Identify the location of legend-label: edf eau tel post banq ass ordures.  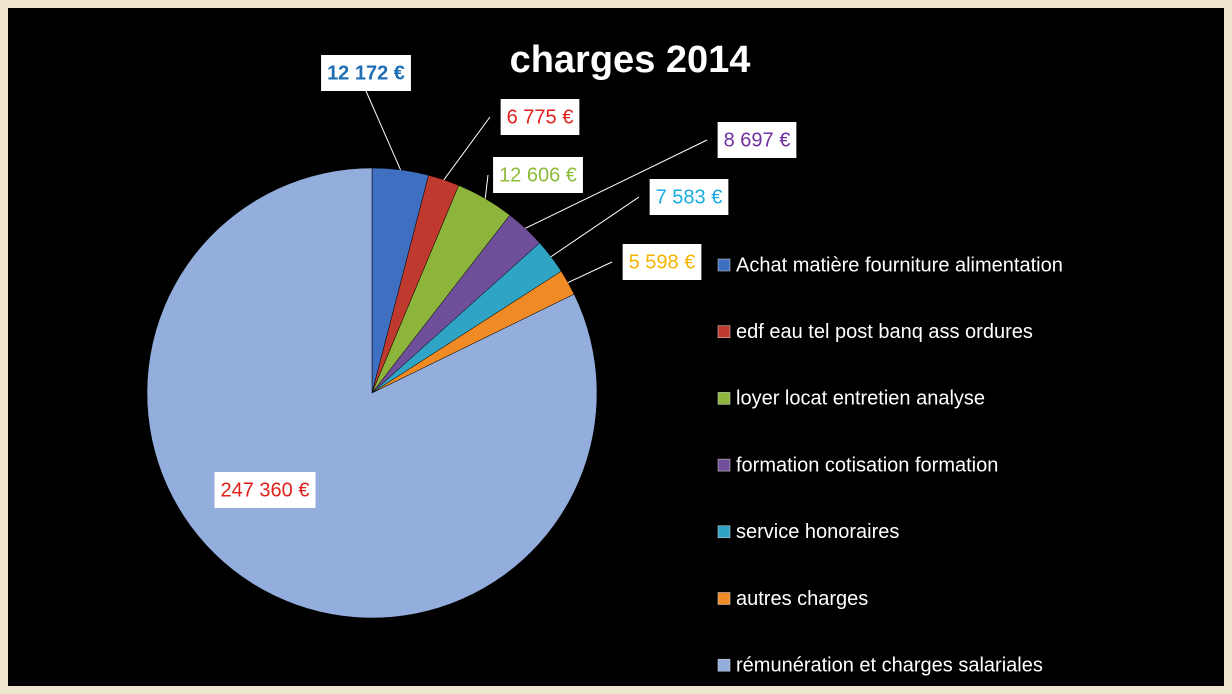
(884, 332).